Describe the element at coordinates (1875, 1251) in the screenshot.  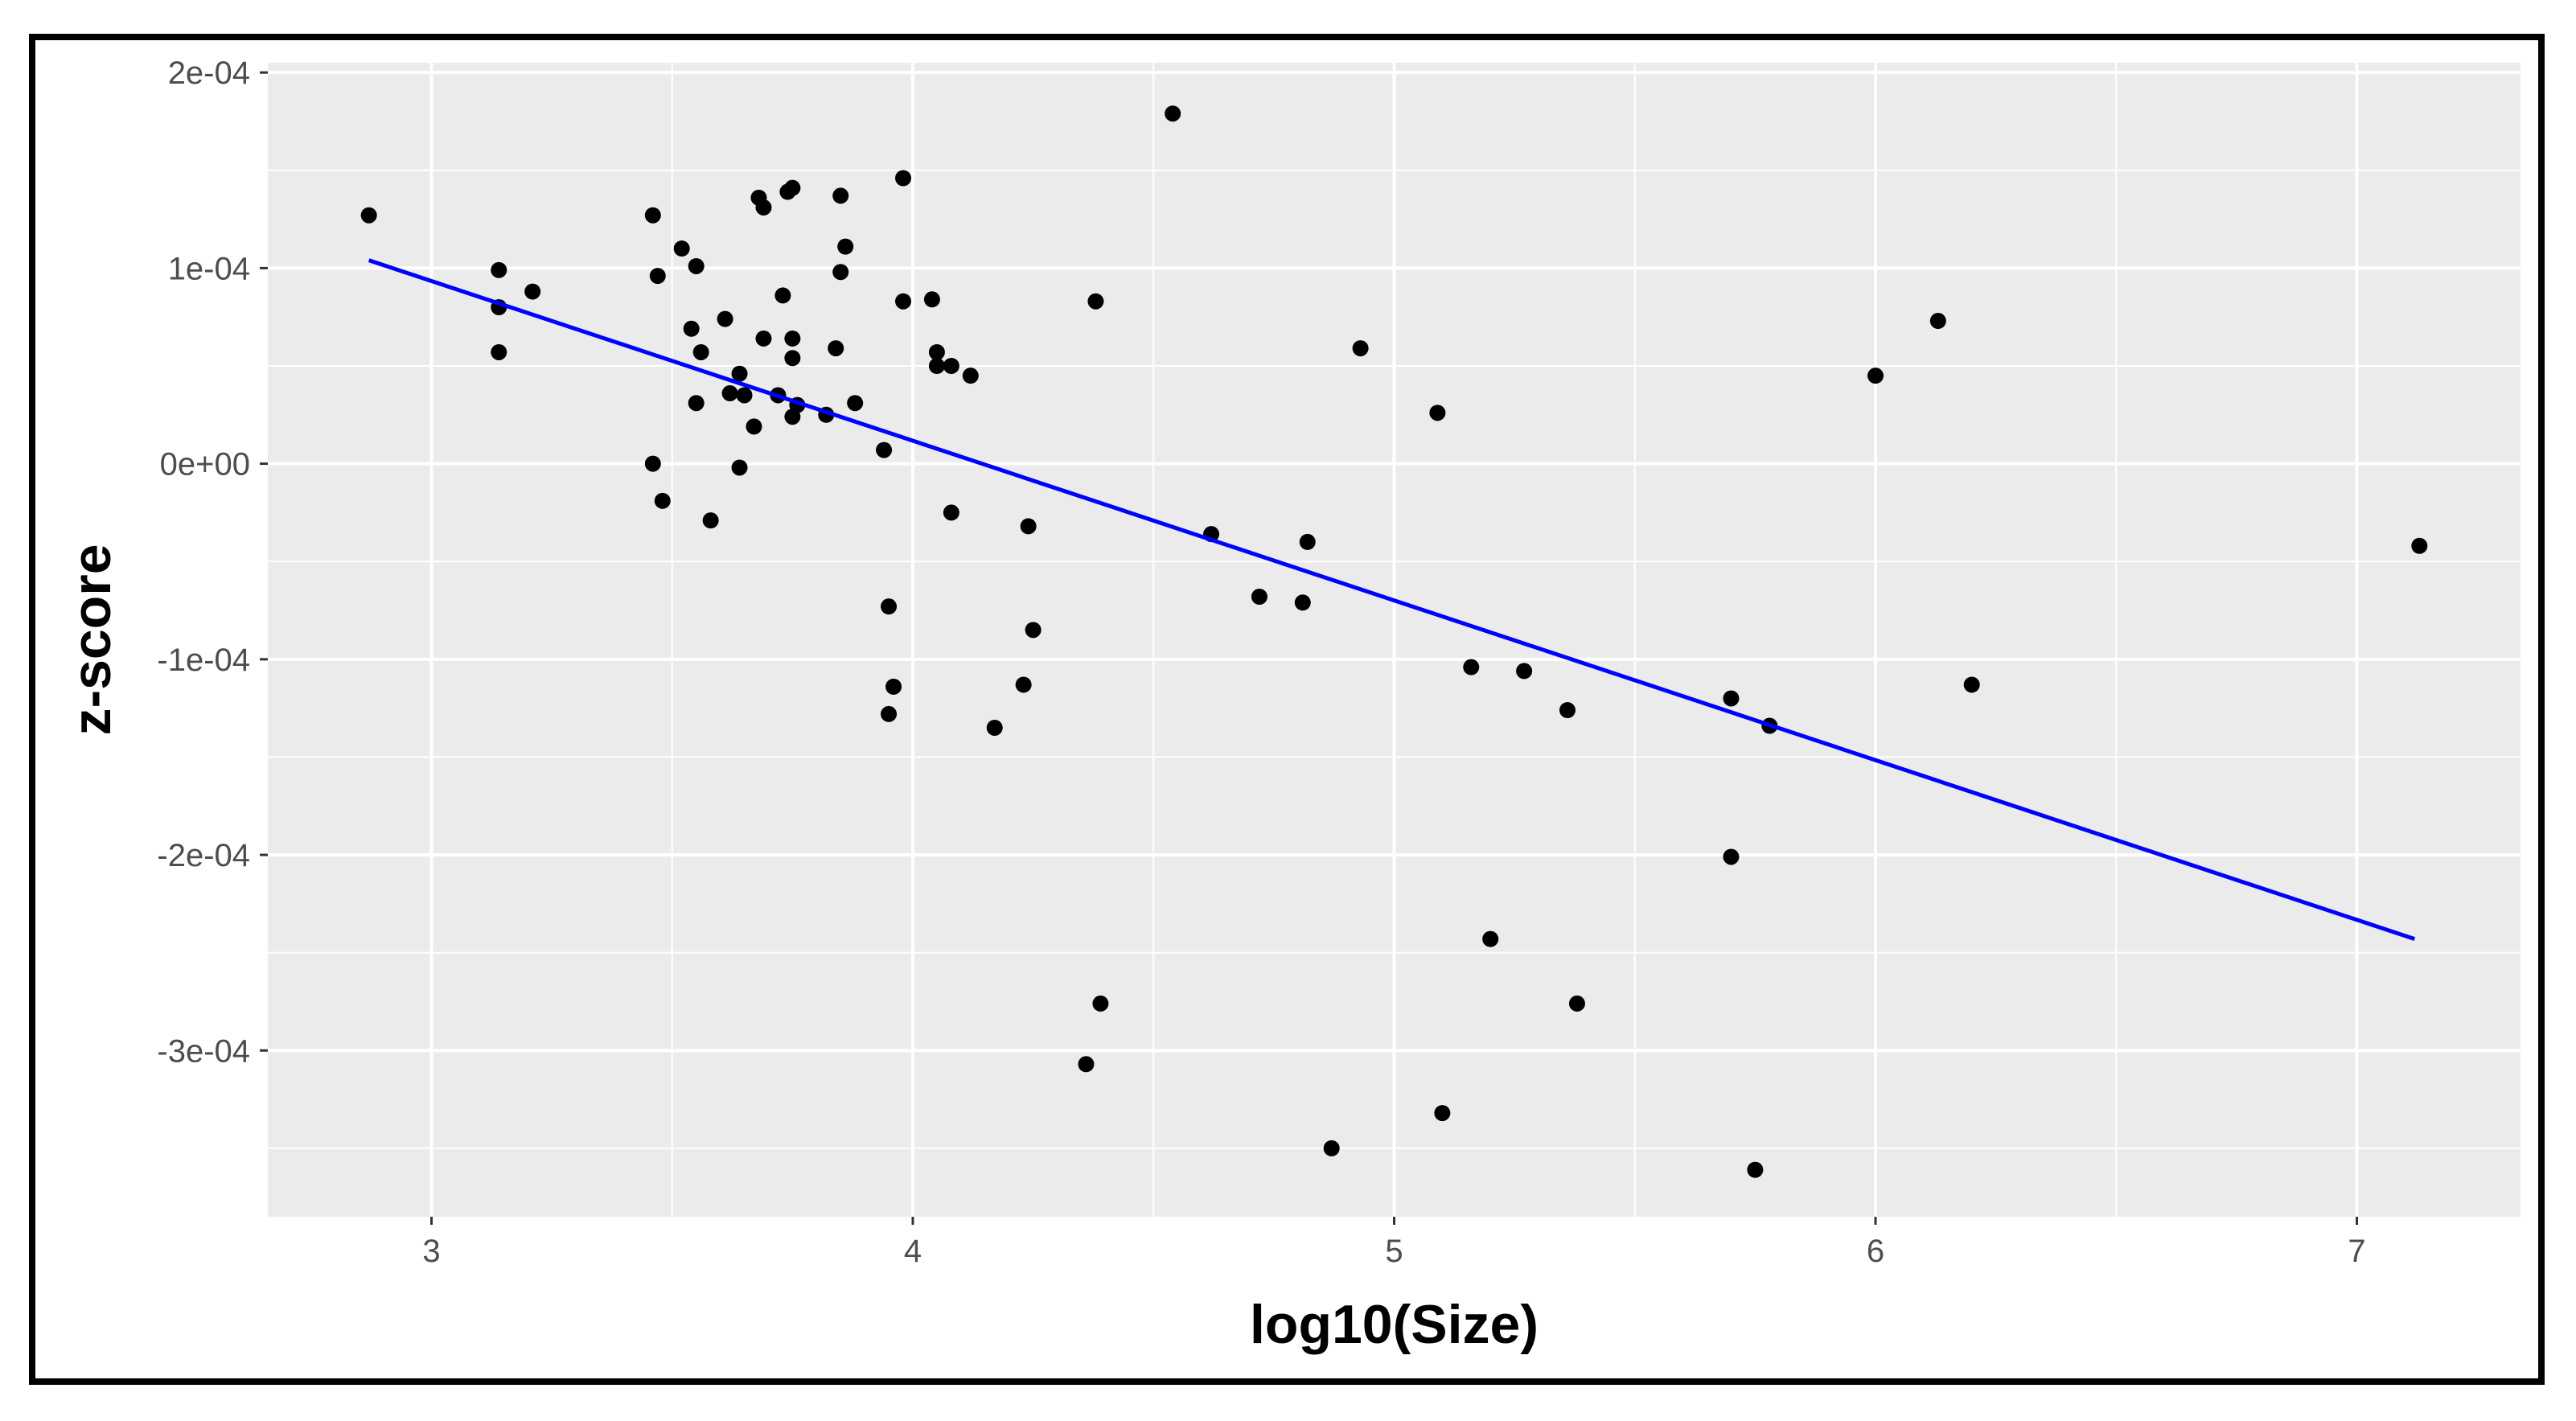
I see `x-tick-label: 6` at that location.